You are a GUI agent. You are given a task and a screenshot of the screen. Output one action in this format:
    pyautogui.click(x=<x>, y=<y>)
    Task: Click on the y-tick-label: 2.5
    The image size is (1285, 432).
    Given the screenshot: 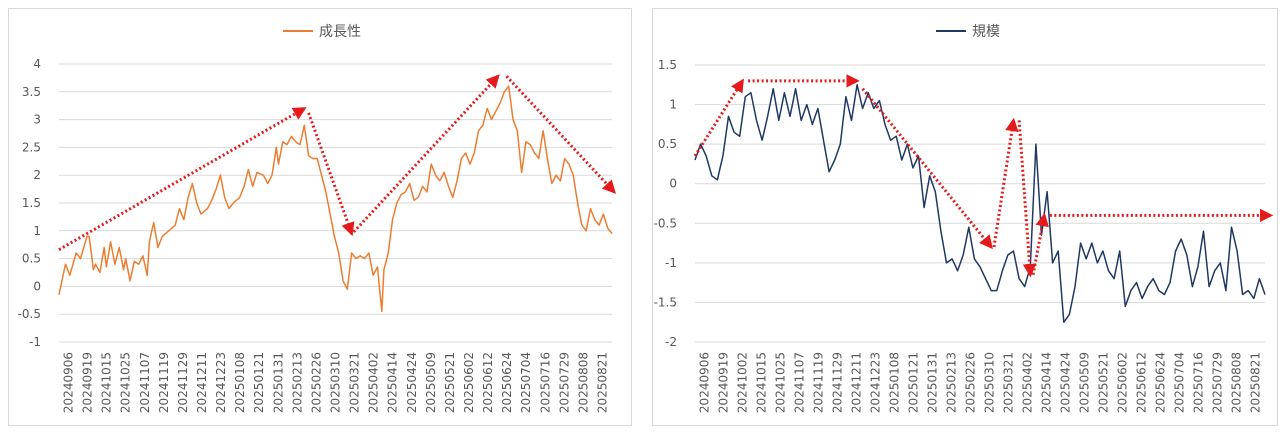 What is the action you would take?
    pyautogui.click(x=31, y=147)
    